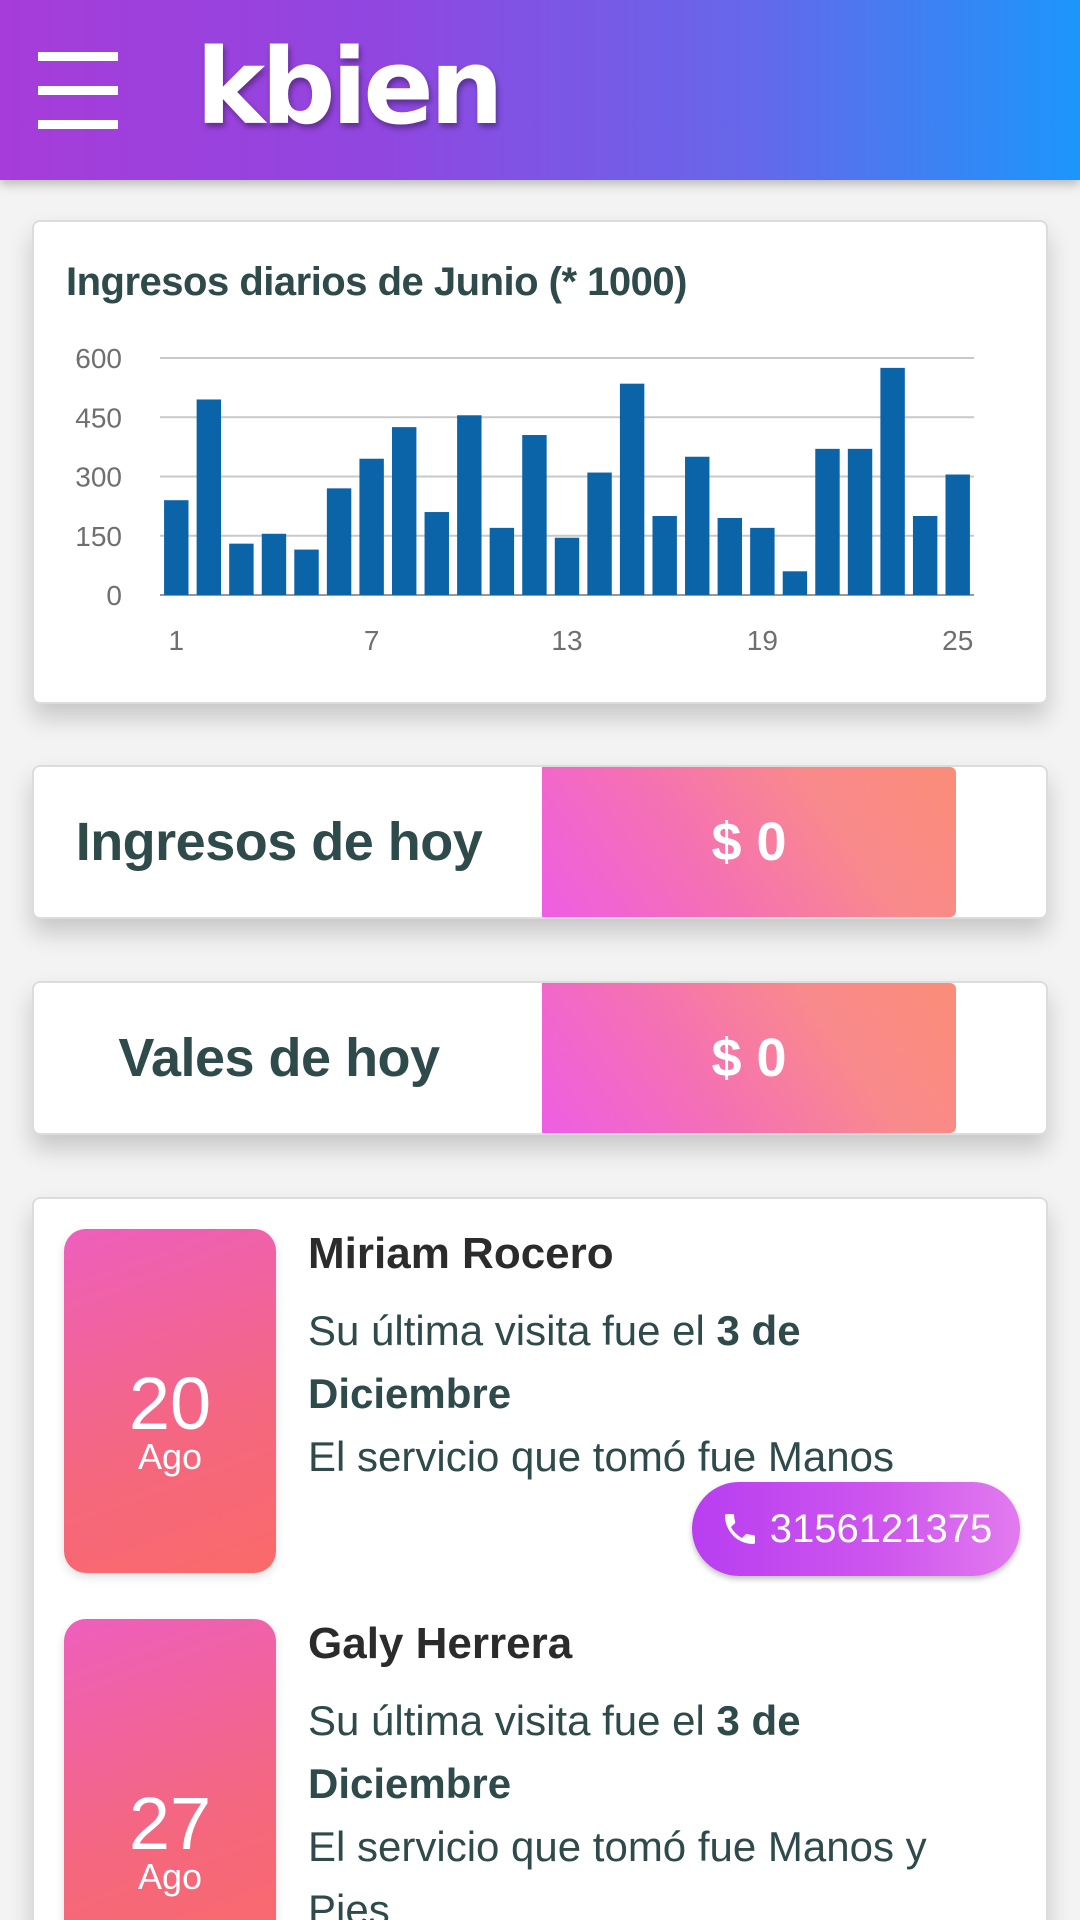 This screenshot has width=1080, height=1920. I want to click on x-tick-label: 13, so click(566, 640).